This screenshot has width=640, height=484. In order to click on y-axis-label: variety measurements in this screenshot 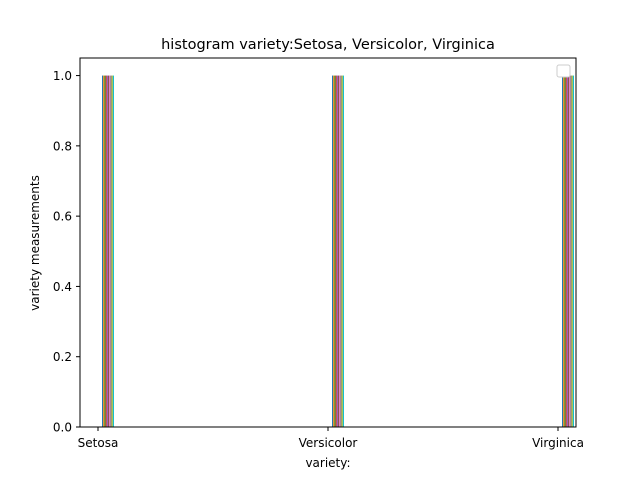, I will do `click(35, 243)`.